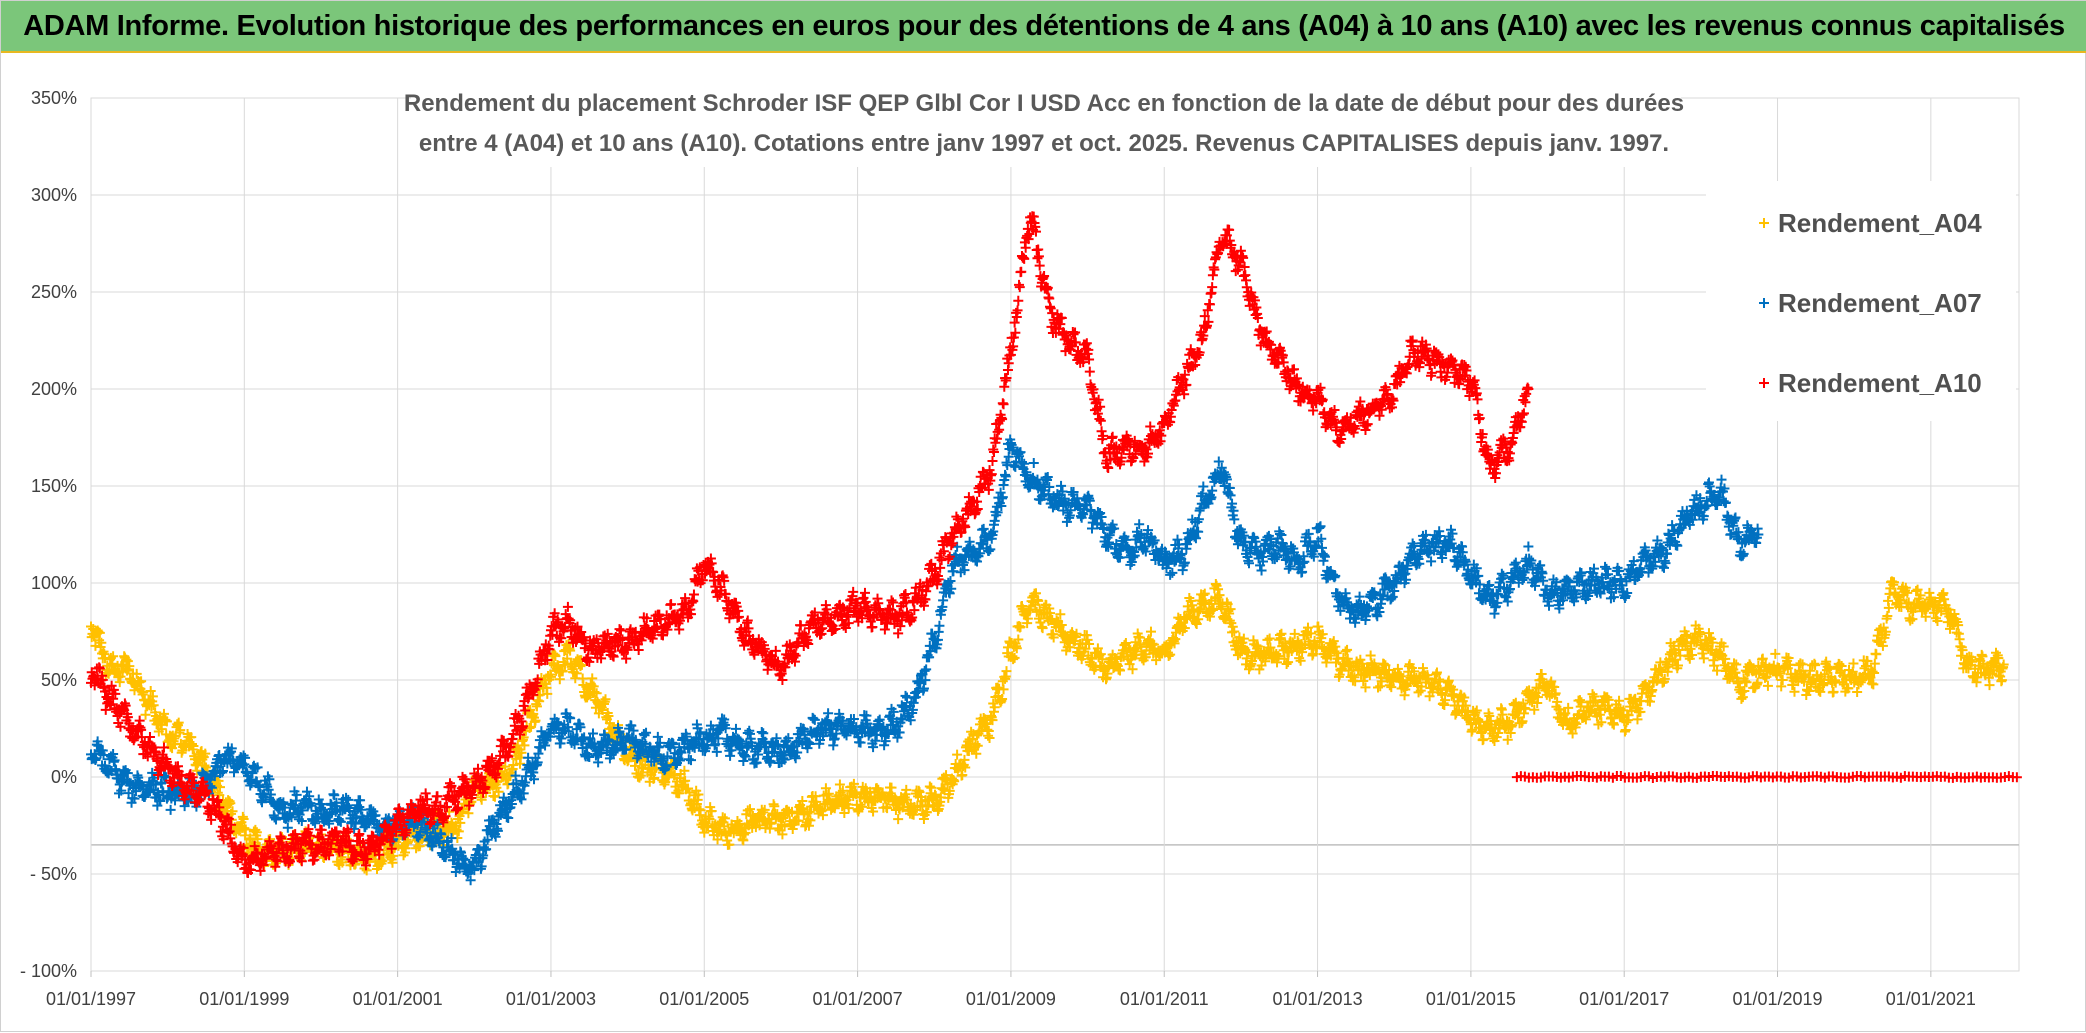  I want to click on x-tick-label: 01/01/2019, so click(1777, 999).